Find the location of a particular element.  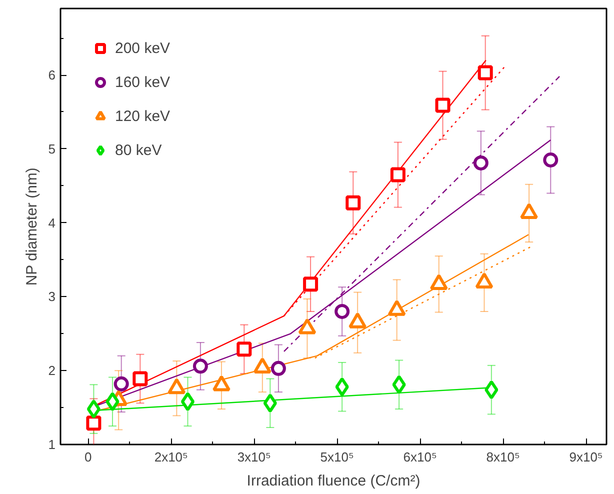

x-tick-label: 5x10⁵ is located at coordinates (337, 457).